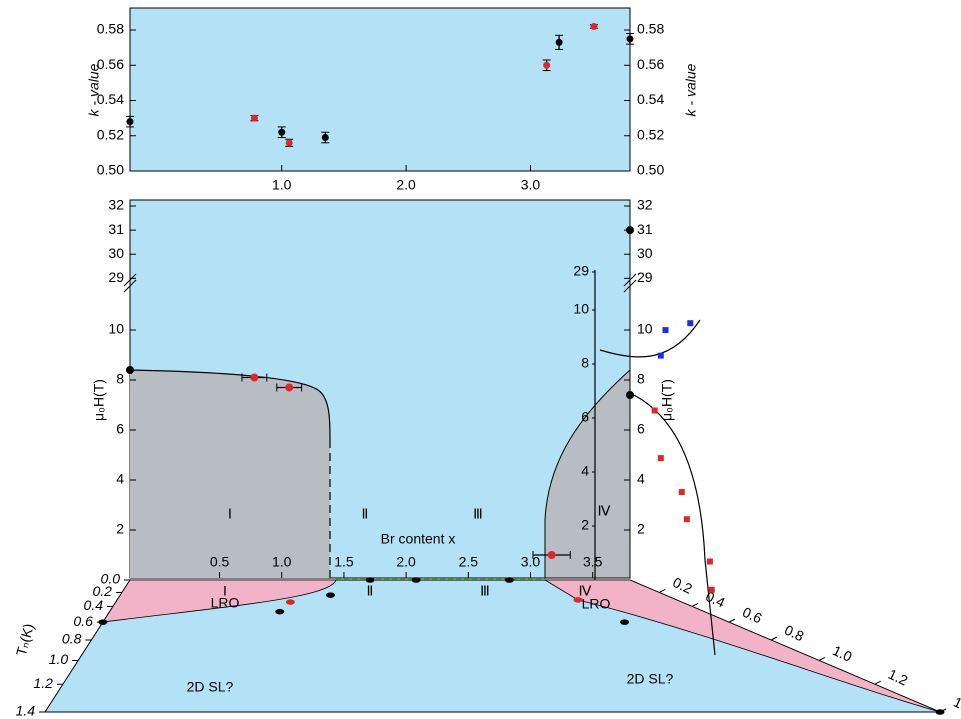 The height and width of the screenshot is (719, 961). What do you see at coordinates (110, 134) in the screenshot?
I see `y-tick-label: 0.52` at bounding box center [110, 134].